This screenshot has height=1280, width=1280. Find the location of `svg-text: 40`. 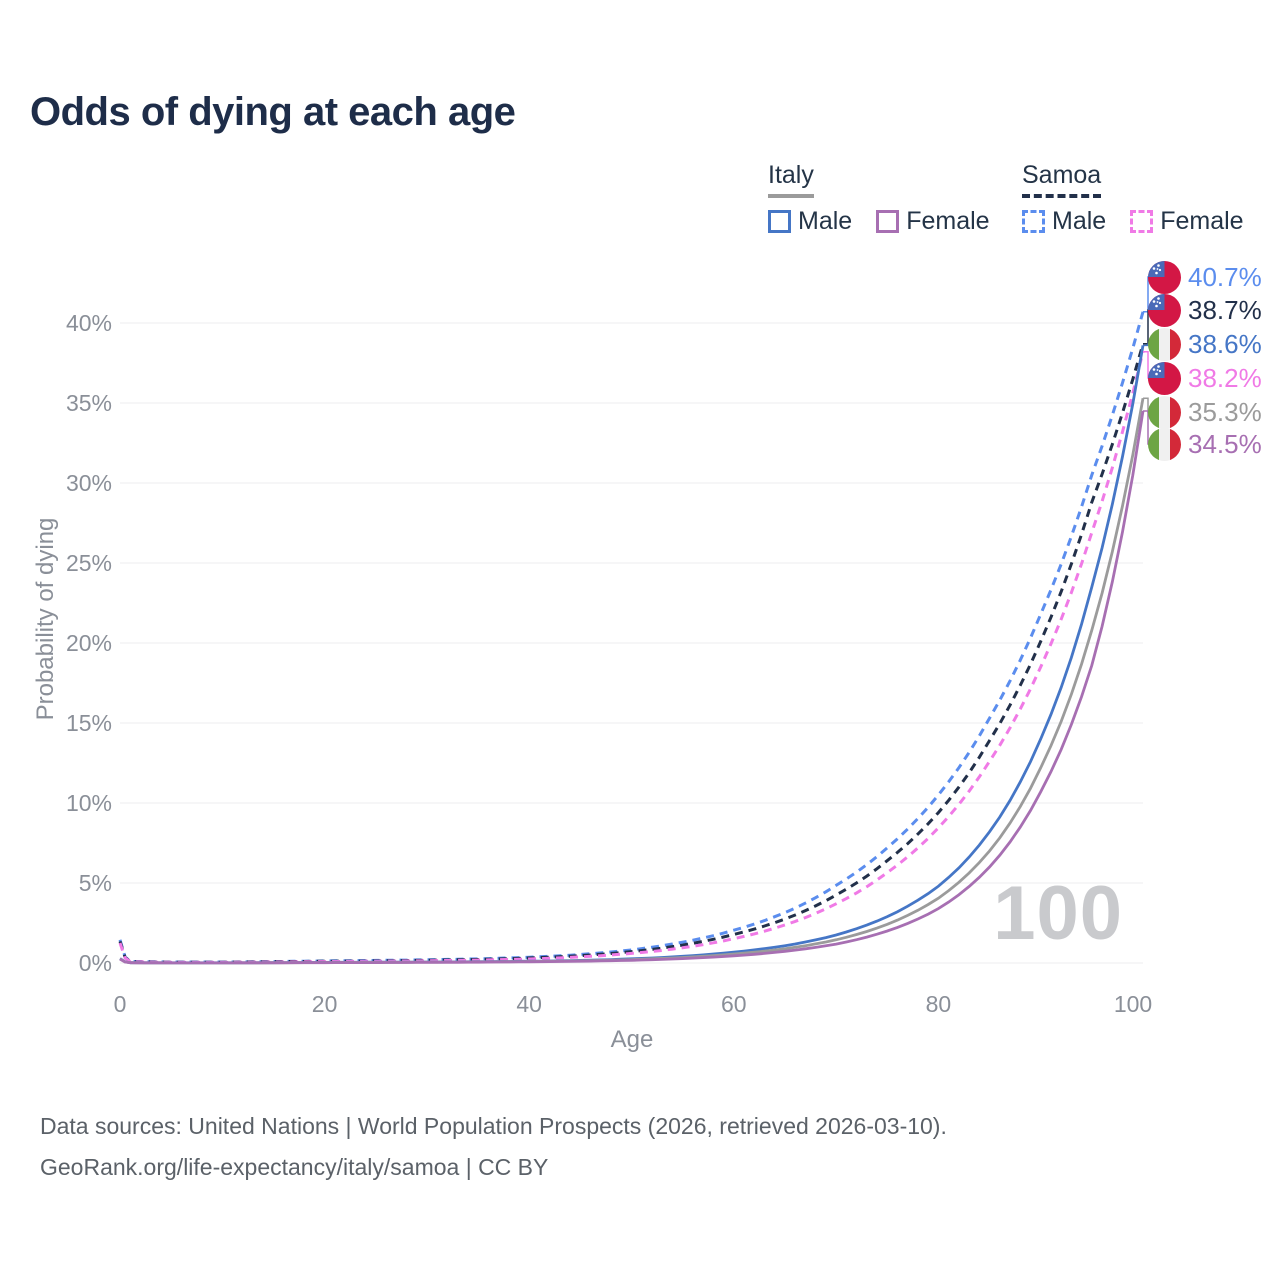

svg-text: 40 is located at coordinates (529, 1004).